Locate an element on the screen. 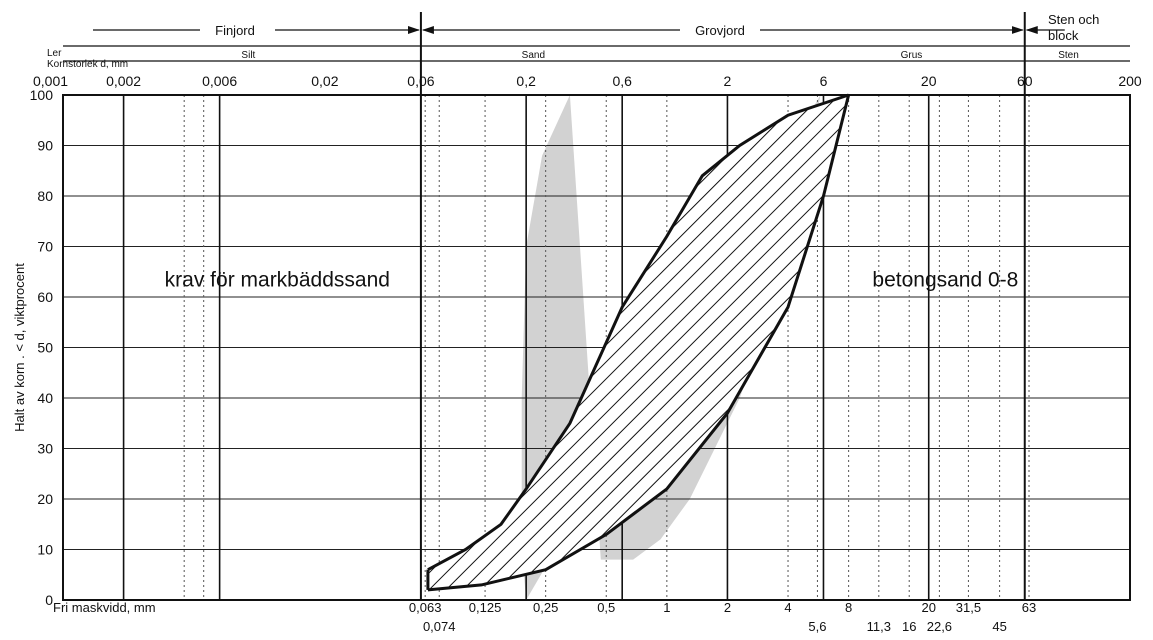 The height and width of the screenshot is (640, 1153). y-tick-label: 30 is located at coordinates (45, 449).